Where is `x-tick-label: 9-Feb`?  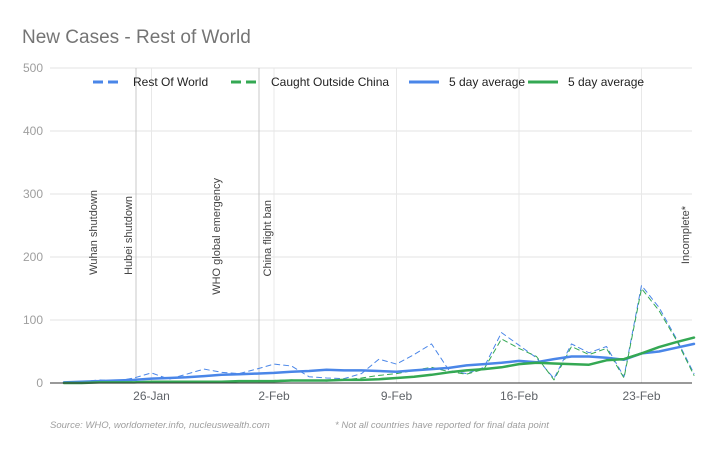
x-tick-label: 9-Feb is located at coordinates (397, 396).